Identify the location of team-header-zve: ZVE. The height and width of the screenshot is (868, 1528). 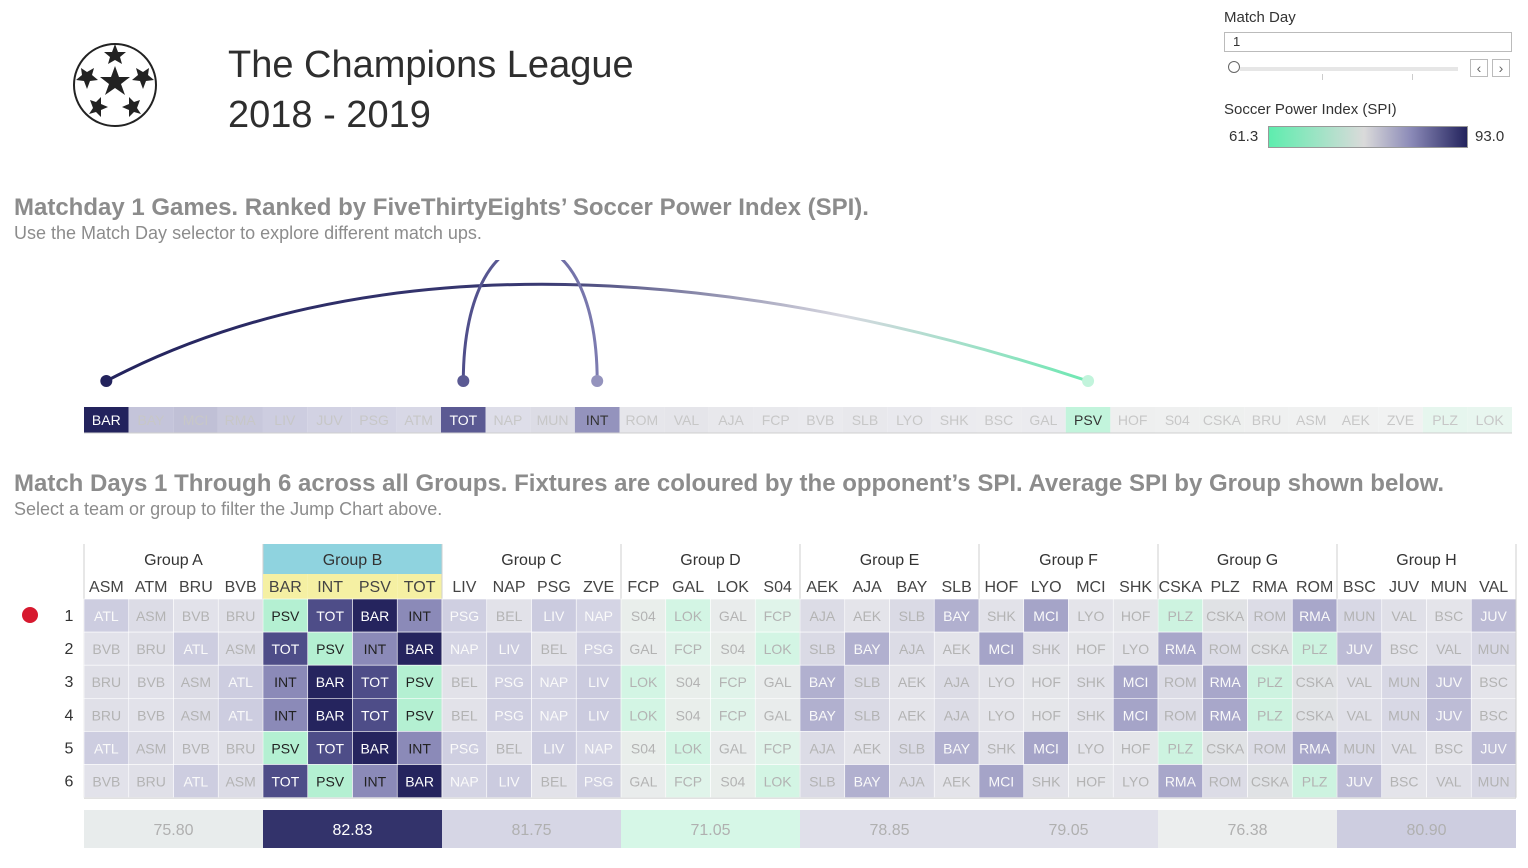
(598, 587).